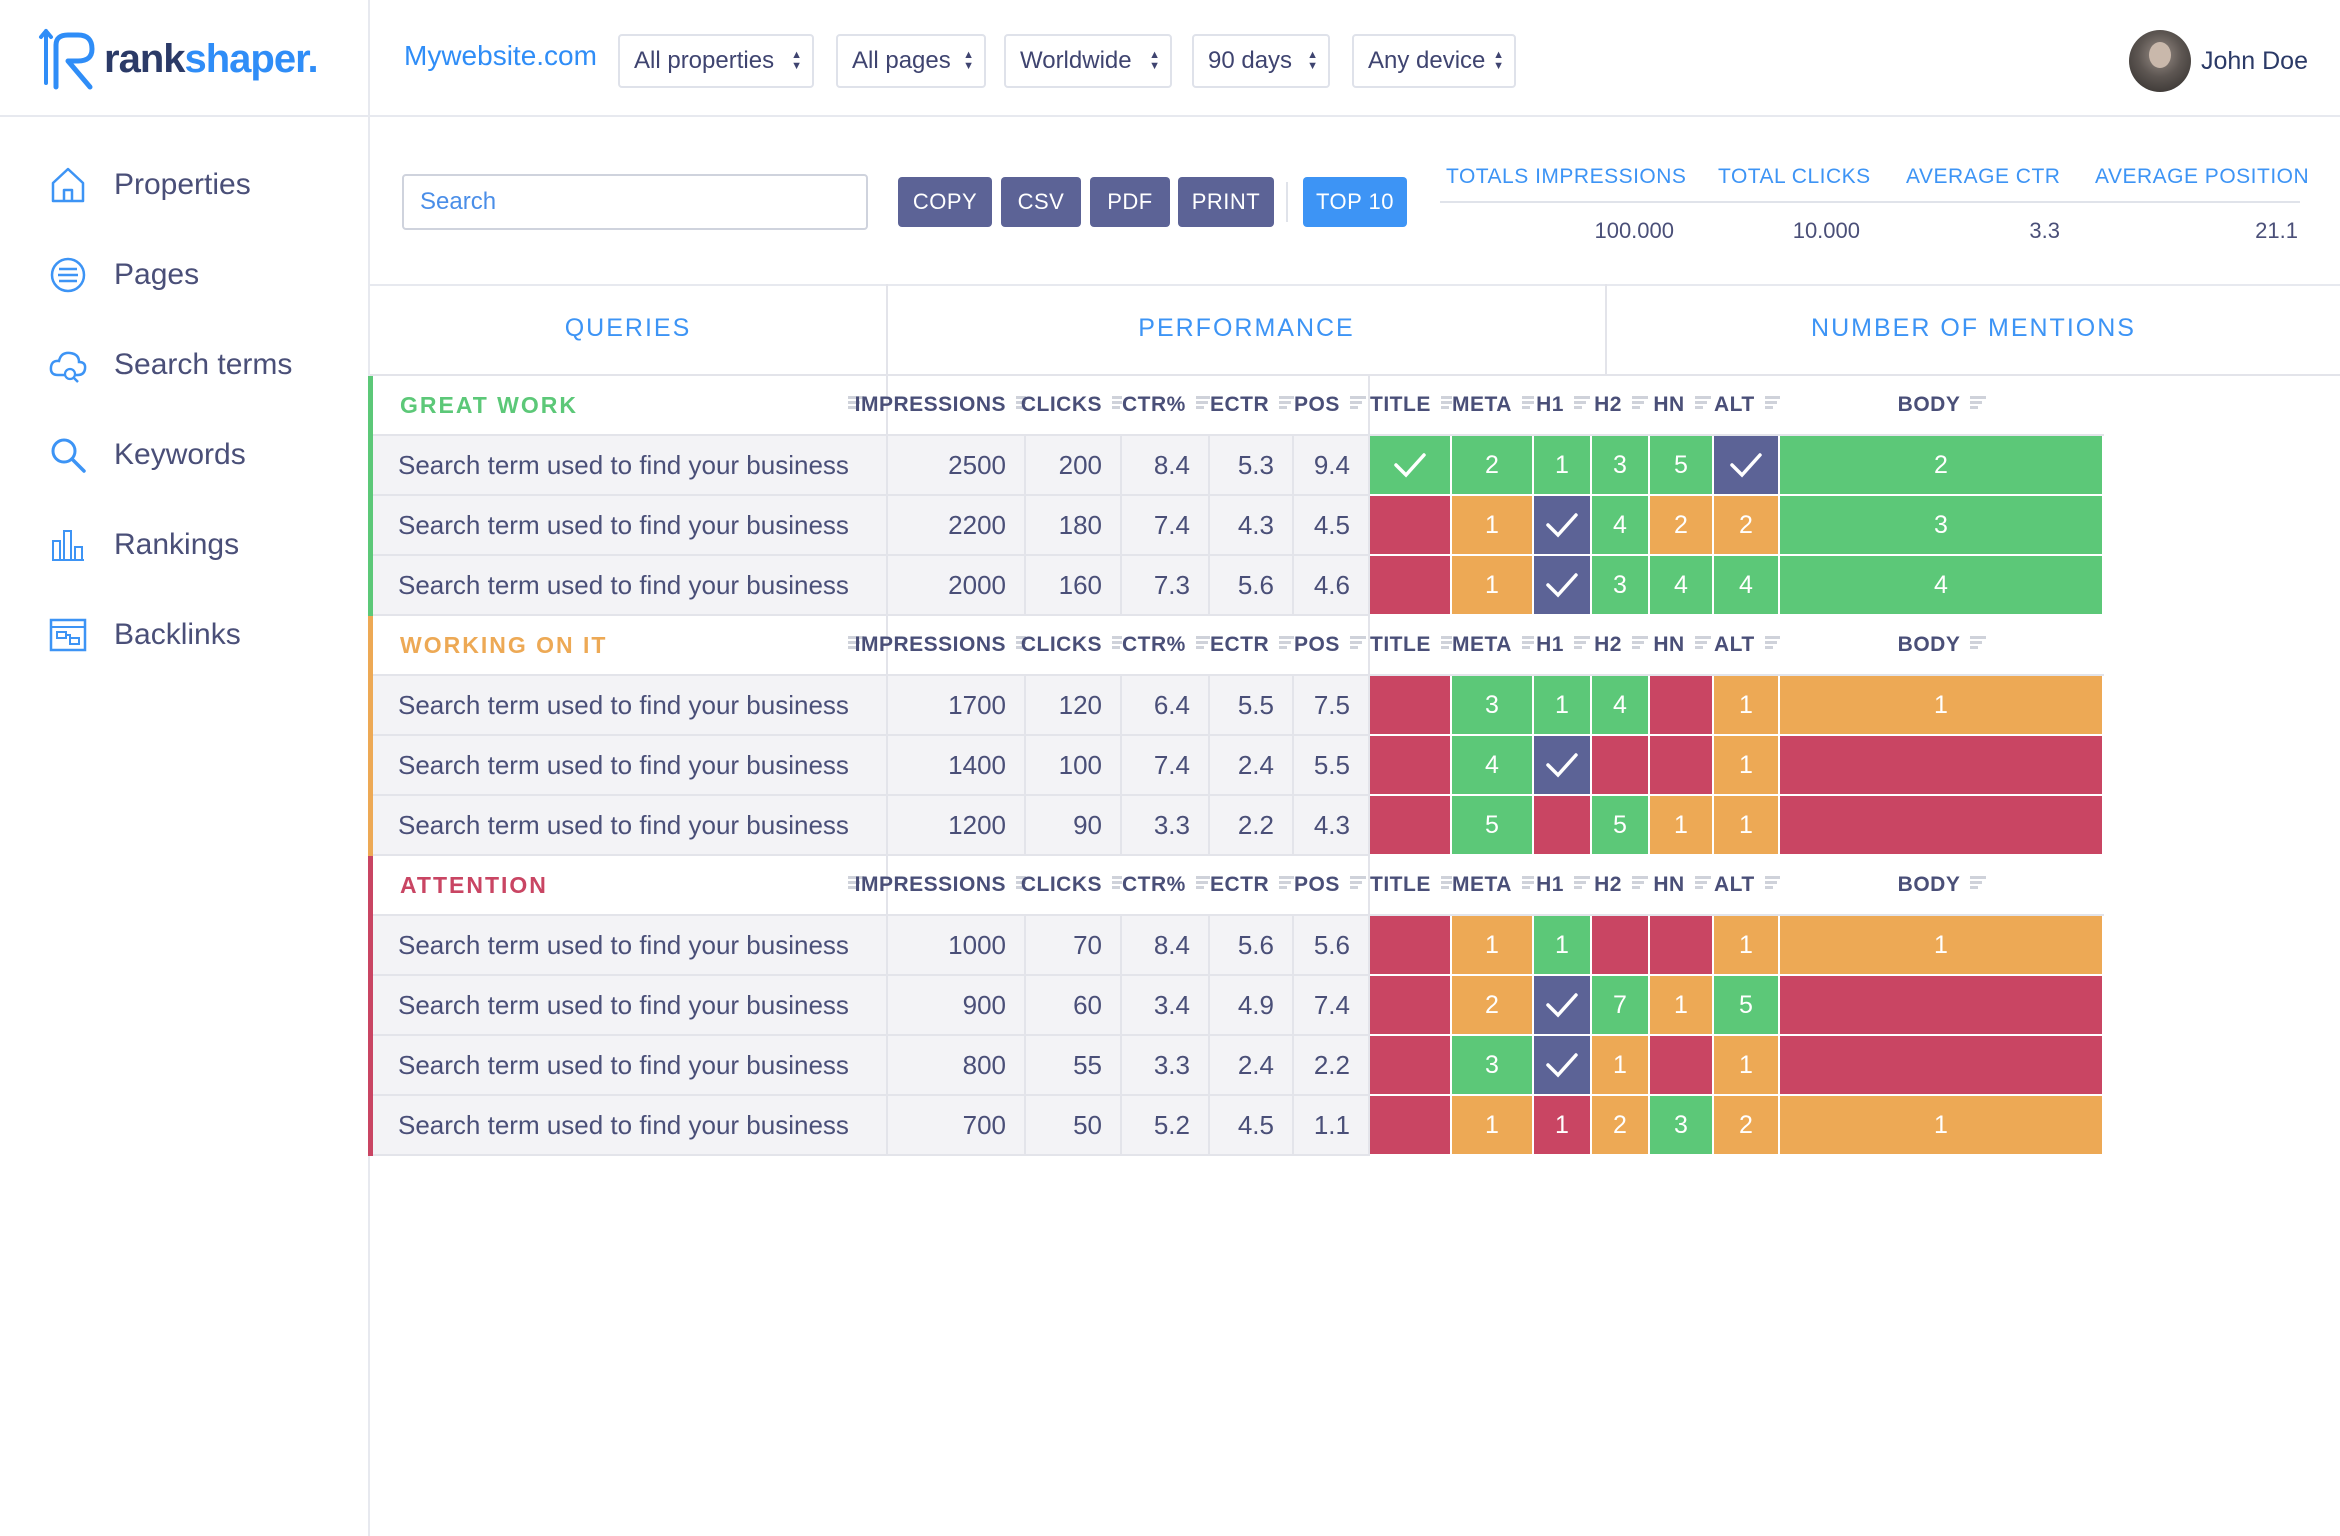 This screenshot has height=1536, width=2340. What do you see at coordinates (184, 545) in the screenshot?
I see `sidebar-item-rankings: Rankings` at bounding box center [184, 545].